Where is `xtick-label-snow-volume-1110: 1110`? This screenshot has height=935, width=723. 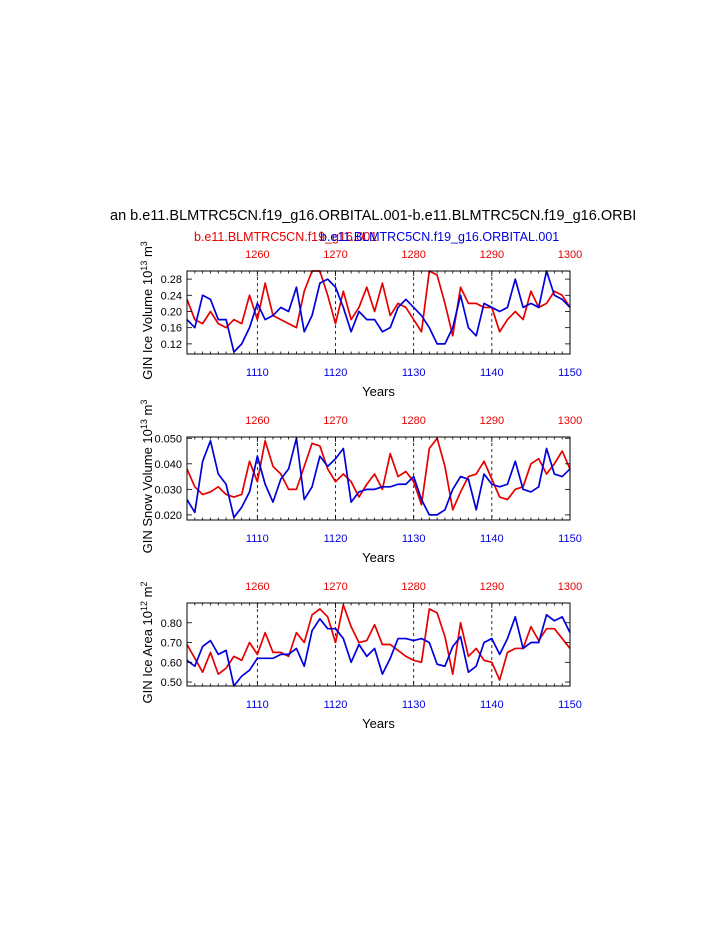 xtick-label-snow-volume-1110: 1110 is located at coordinates (257, 539).